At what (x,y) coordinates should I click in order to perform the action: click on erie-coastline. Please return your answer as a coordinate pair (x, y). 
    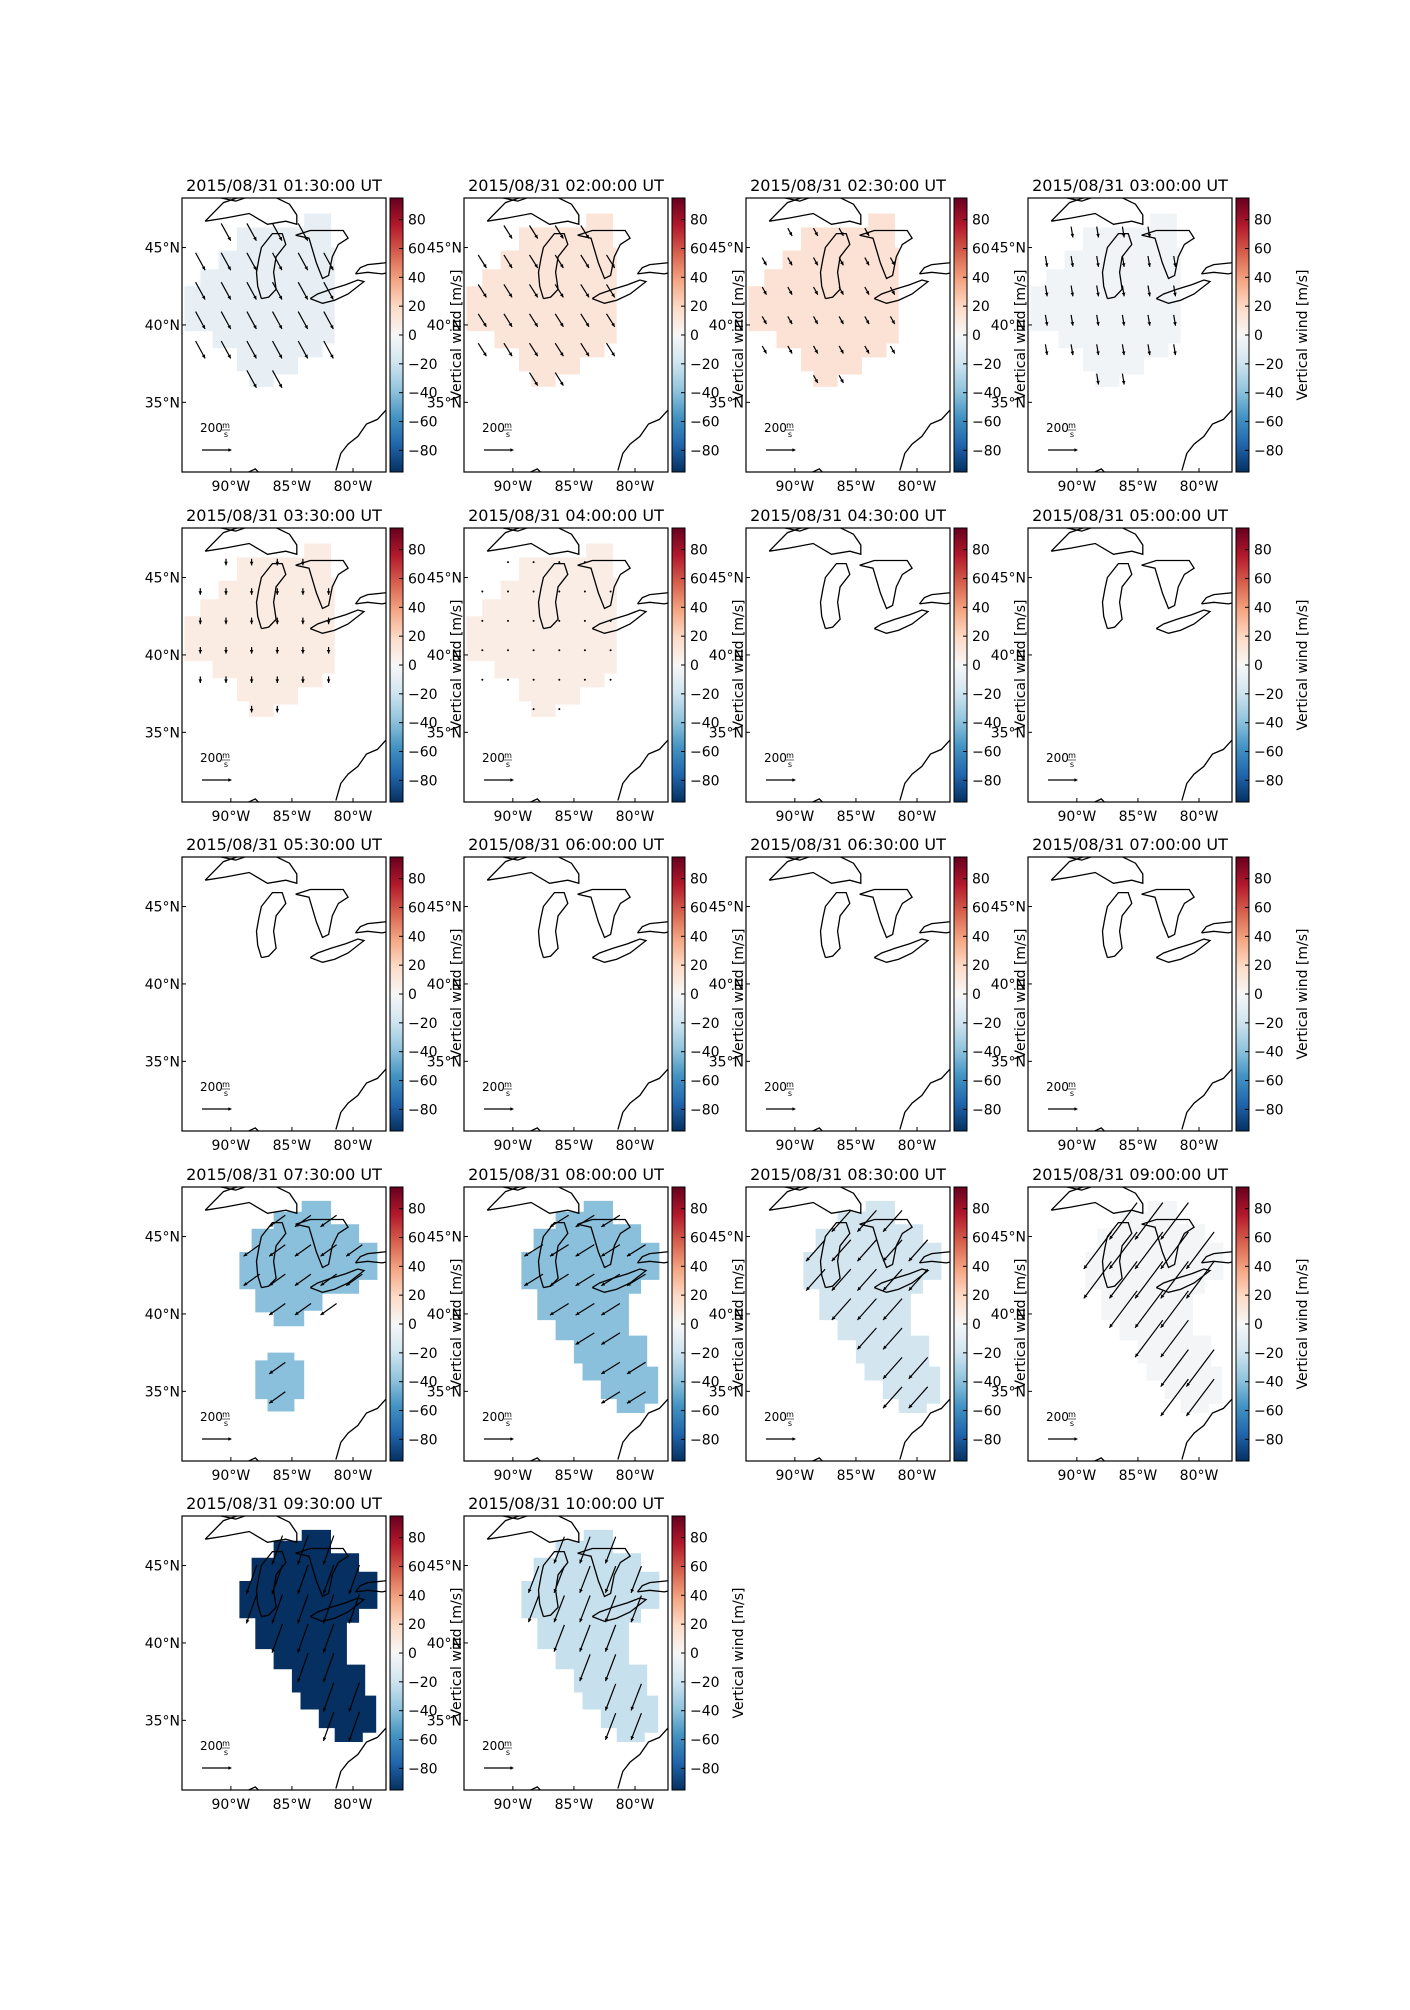
    Looking at the image, I should click on (619, 621).